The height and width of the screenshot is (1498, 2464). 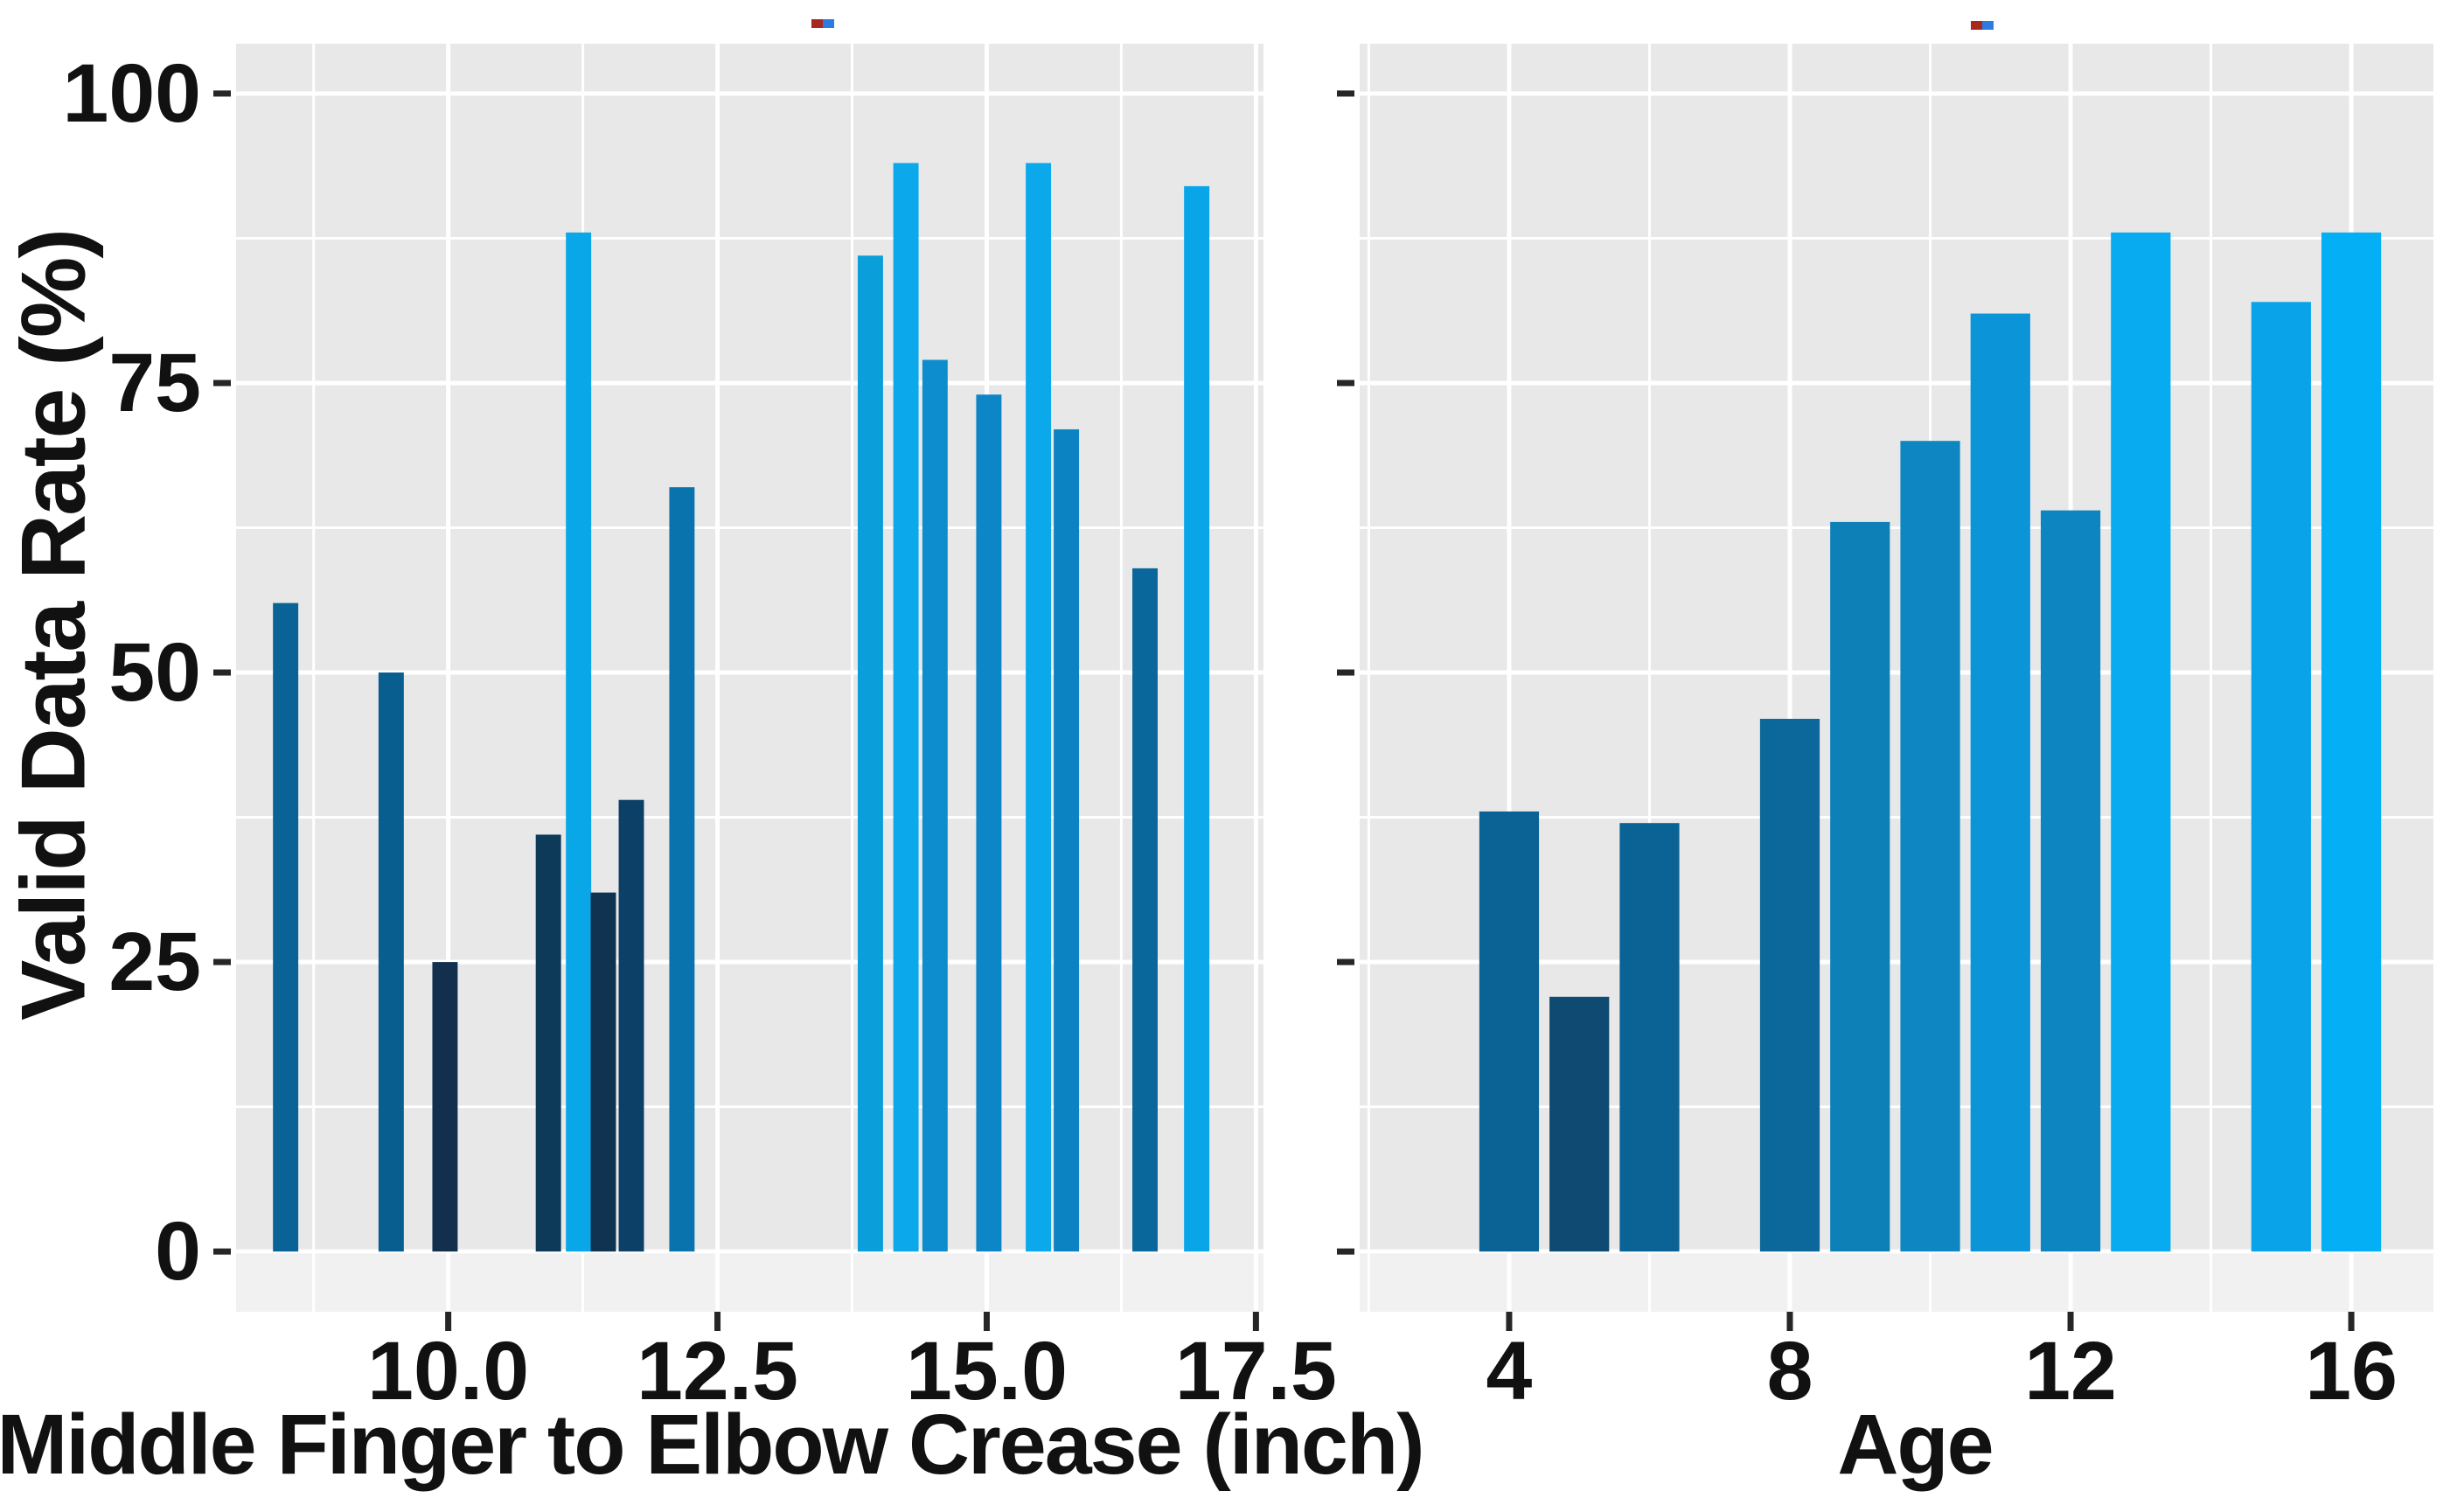 What do you see at coordinates (1915, 1444) in the screenshot?
I see `x-axis-title-right: Age` at bounding box center [1915, 1444].